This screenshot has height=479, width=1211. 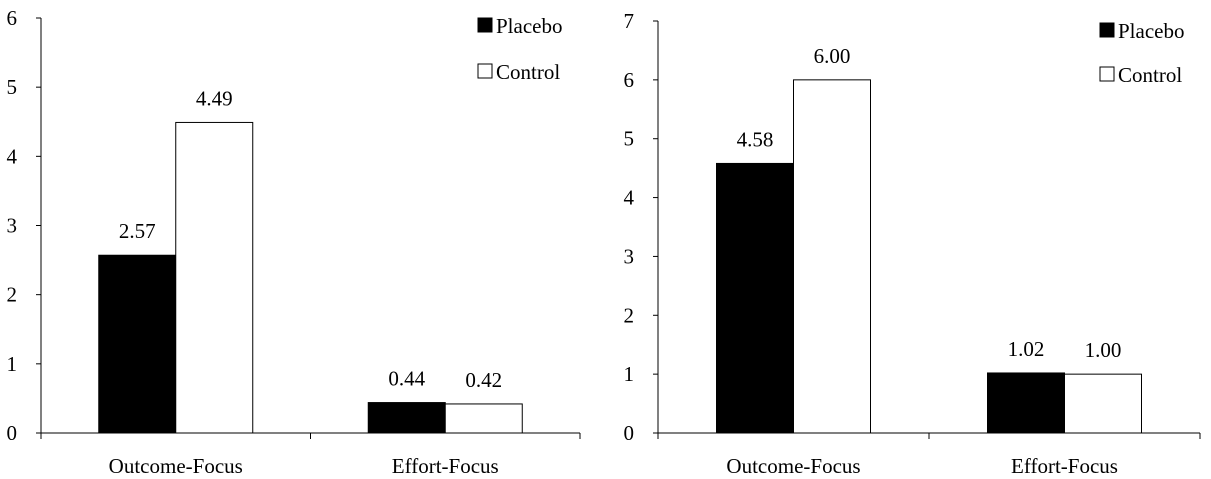 What do you see at coordinates (755, 139) in the screenshot?
I see `data-label: 4.58` at bounding box center [755, 139].